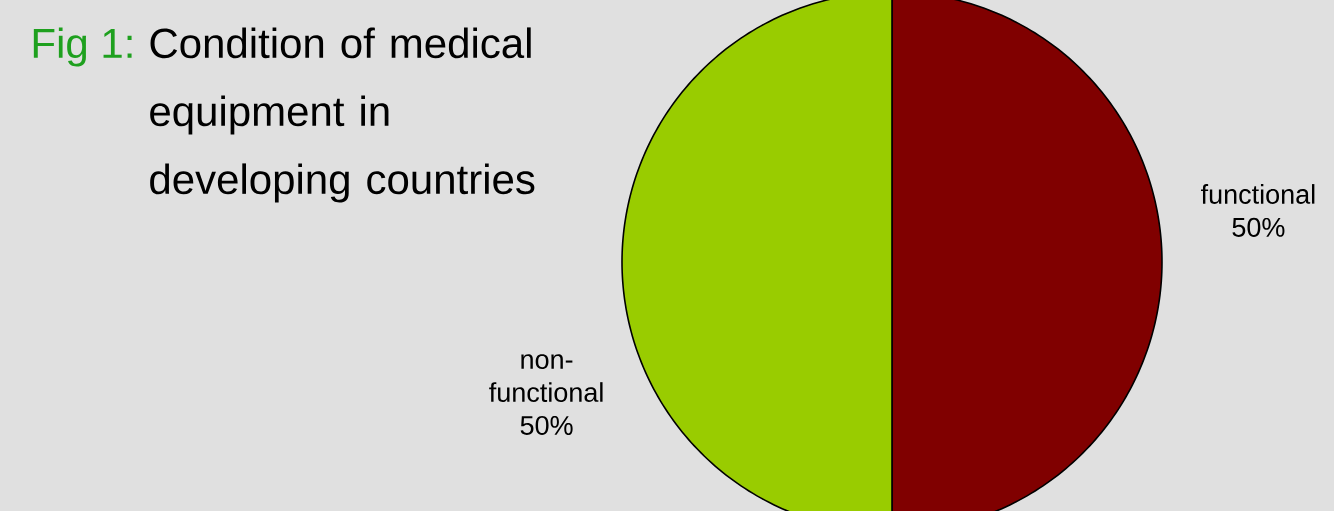 Image resolution: width=1334 pixels, height=511 pixels. What do you see at coordinates (1257, 194) in the screenshot?
I see `slice-label: functional` at bounding box center [1257, 194].